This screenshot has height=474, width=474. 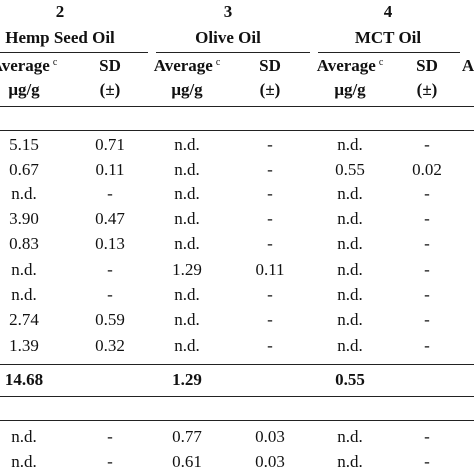 What do you see at coordinates (187, 379) in the screenshot?
I see `total-cell: 1.29` at bounding box center [187, 379].